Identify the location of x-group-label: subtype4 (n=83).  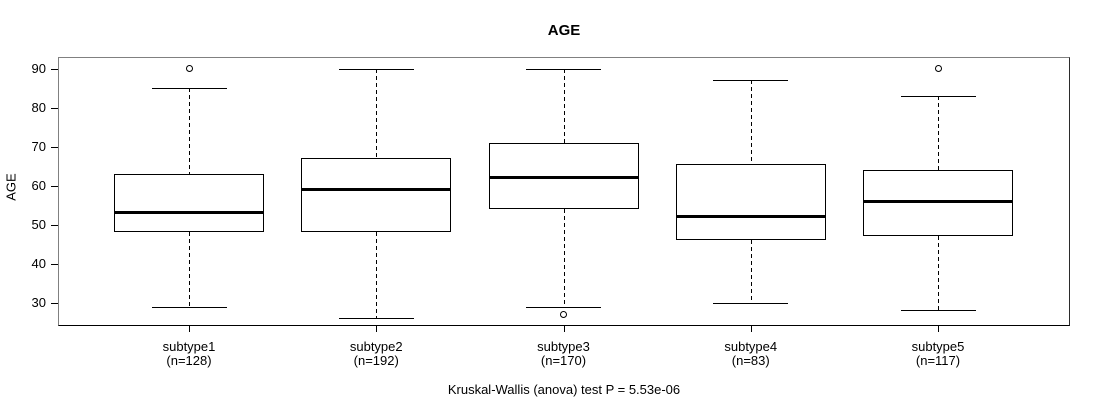
(751, 354).